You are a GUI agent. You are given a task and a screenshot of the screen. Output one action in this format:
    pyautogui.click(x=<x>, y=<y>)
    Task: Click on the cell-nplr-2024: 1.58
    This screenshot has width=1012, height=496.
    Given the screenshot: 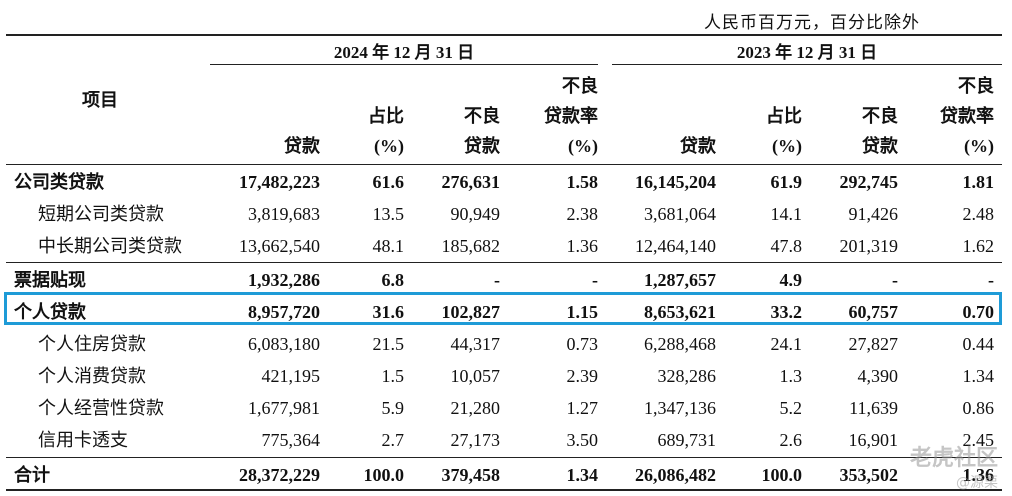 What is the action you would take?
    pyautogui.click(x=582, y=182)
    